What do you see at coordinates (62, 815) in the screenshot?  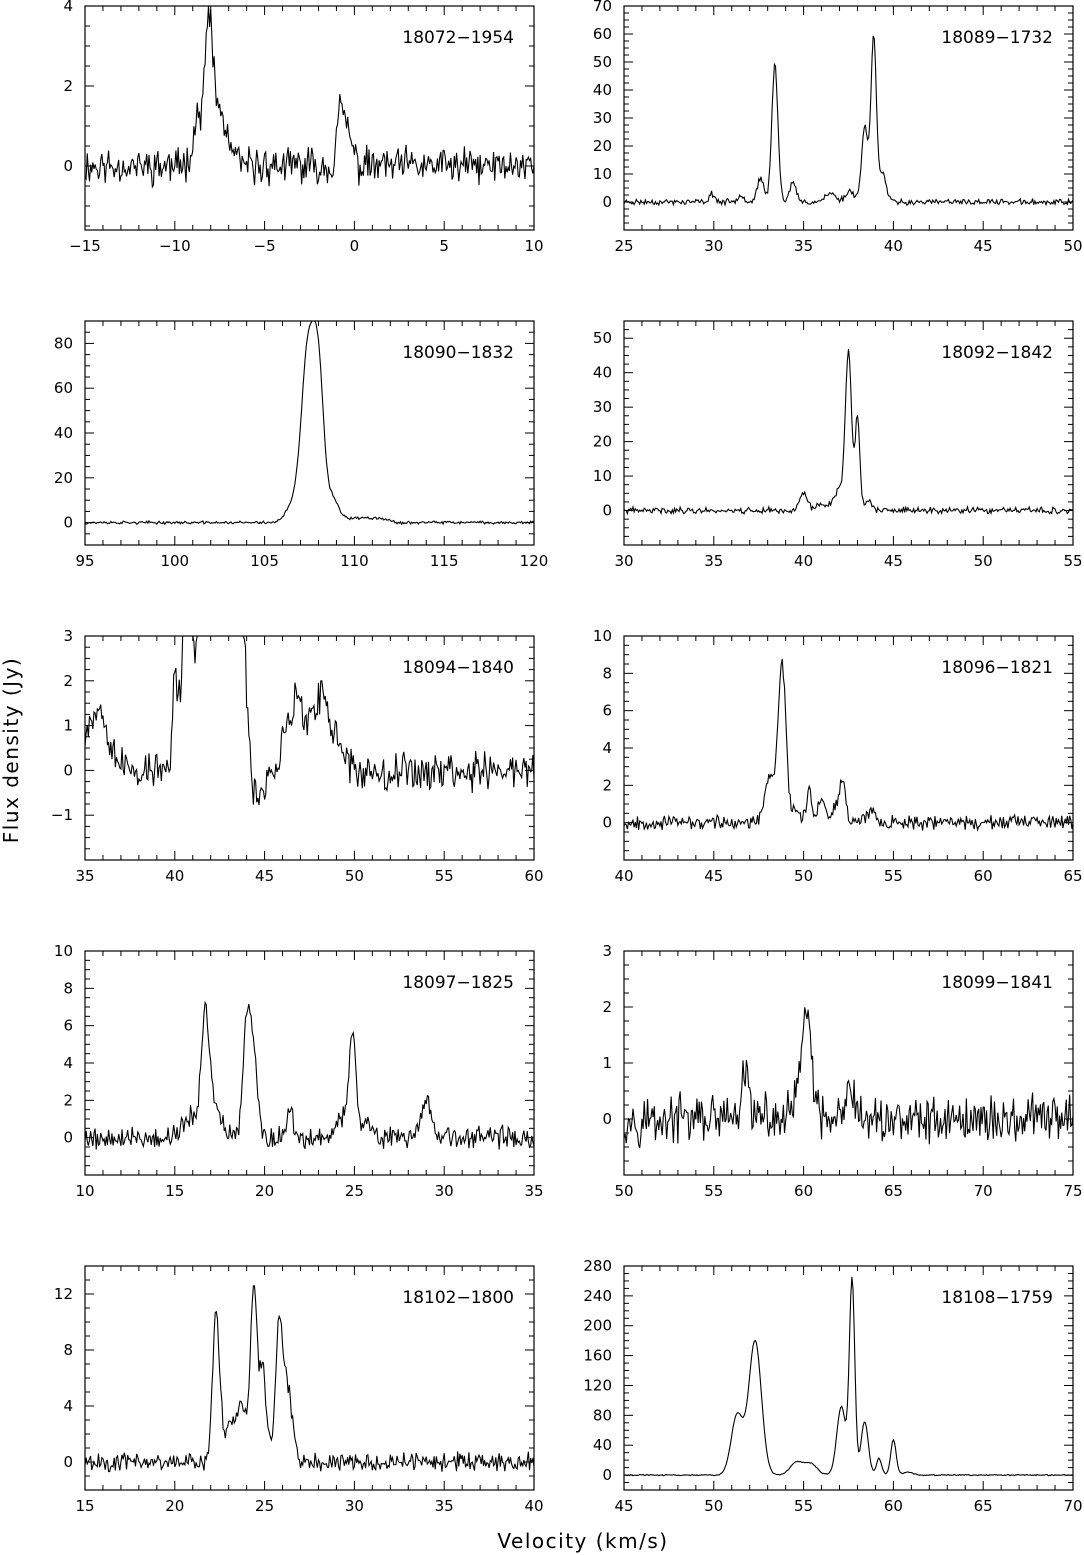 I see `y-tick-label: −1` at bounding box center [62, 815].